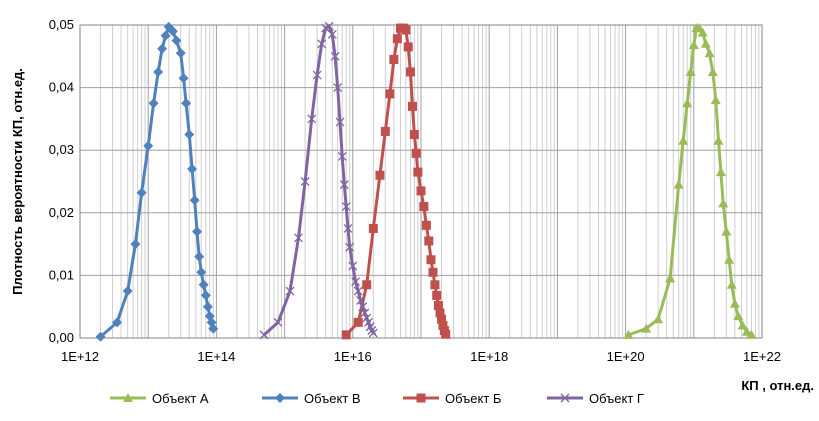 The width and height of the screenshot is (819, 421). I want to click on legend-item: Объект В, so click(311, 398).